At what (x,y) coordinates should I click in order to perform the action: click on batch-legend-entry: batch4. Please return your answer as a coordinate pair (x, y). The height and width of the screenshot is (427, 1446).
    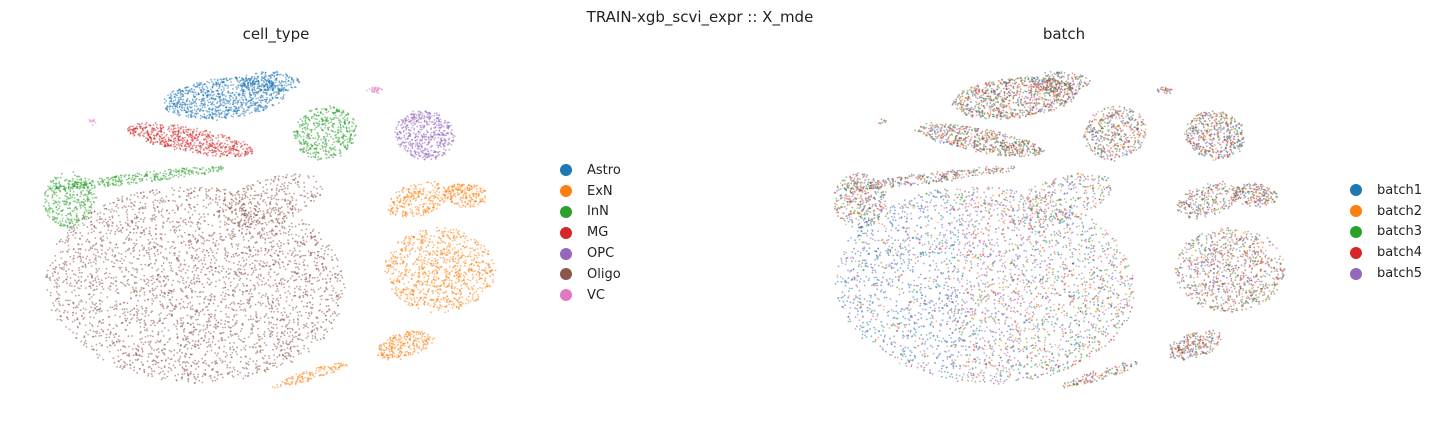
    Looking at the image, I should click on (1386, 252).